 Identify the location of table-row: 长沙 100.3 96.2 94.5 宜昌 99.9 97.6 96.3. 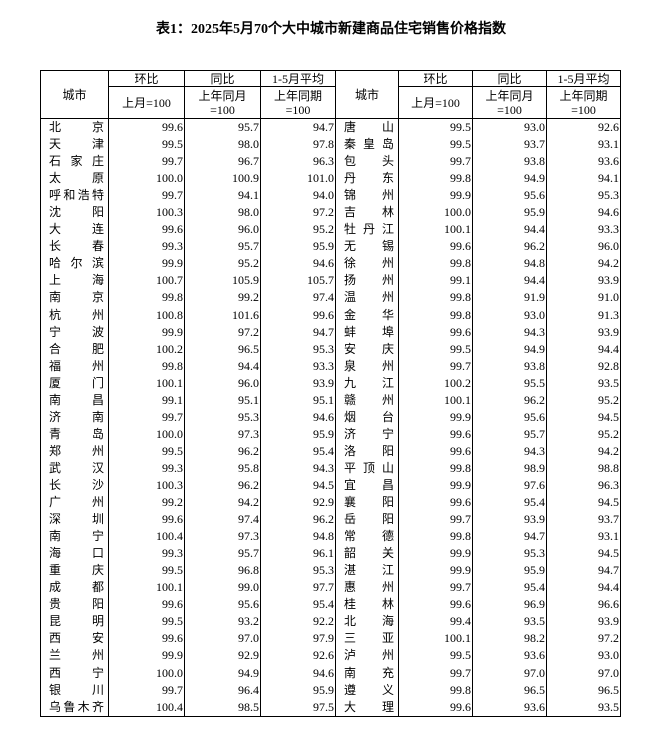
(330, 485).